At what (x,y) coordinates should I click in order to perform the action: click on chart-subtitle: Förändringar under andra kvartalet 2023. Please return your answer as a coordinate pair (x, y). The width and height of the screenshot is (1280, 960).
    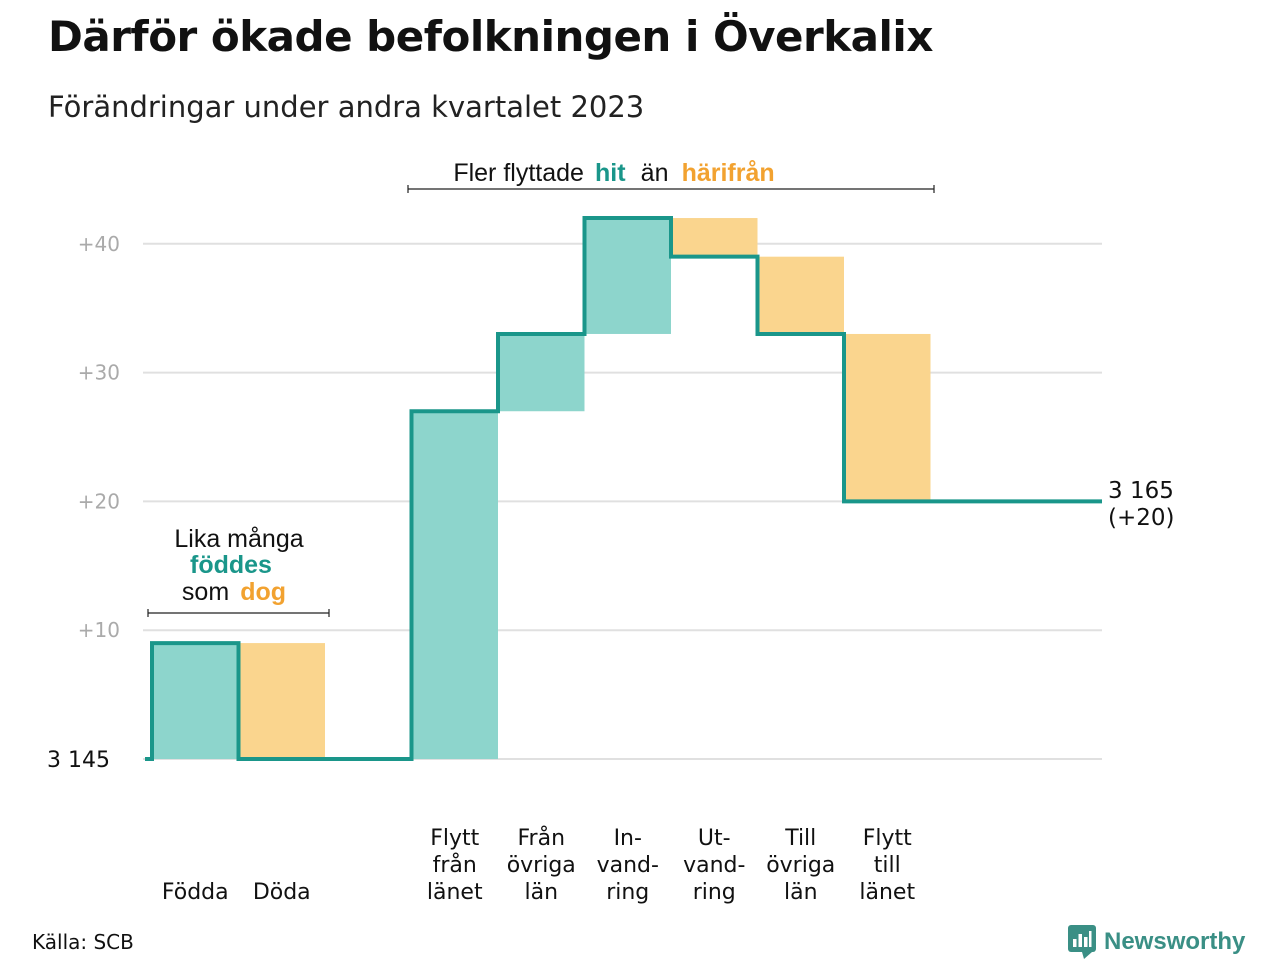
    Looking at the image, I should click on (346, 107).